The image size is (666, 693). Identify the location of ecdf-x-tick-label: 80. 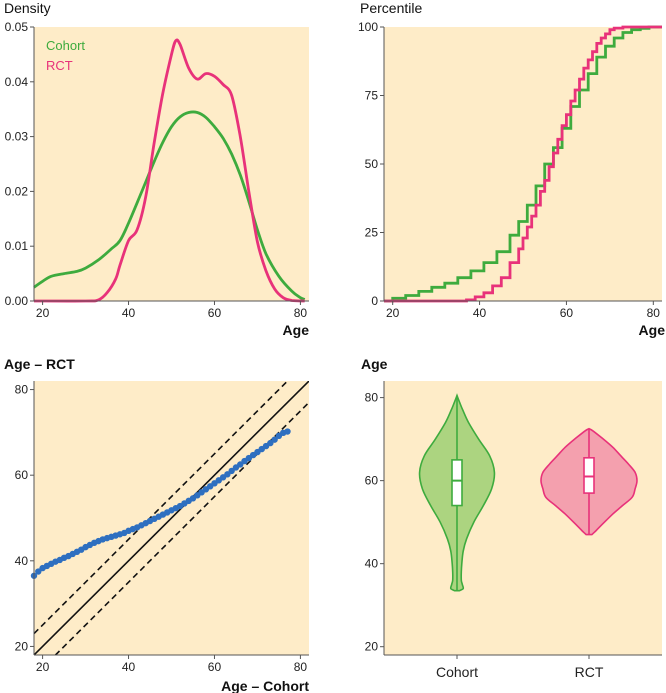
(654, 313).